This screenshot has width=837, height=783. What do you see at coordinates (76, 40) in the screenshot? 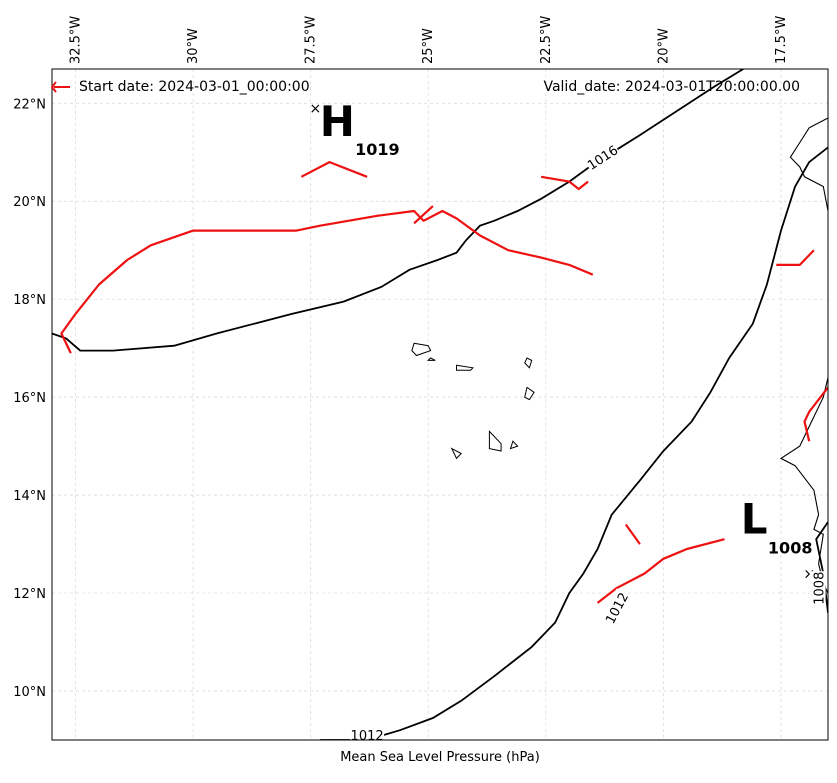
I see `longitude-tick-label: 32.5°W` at bounding box center [76, 40].